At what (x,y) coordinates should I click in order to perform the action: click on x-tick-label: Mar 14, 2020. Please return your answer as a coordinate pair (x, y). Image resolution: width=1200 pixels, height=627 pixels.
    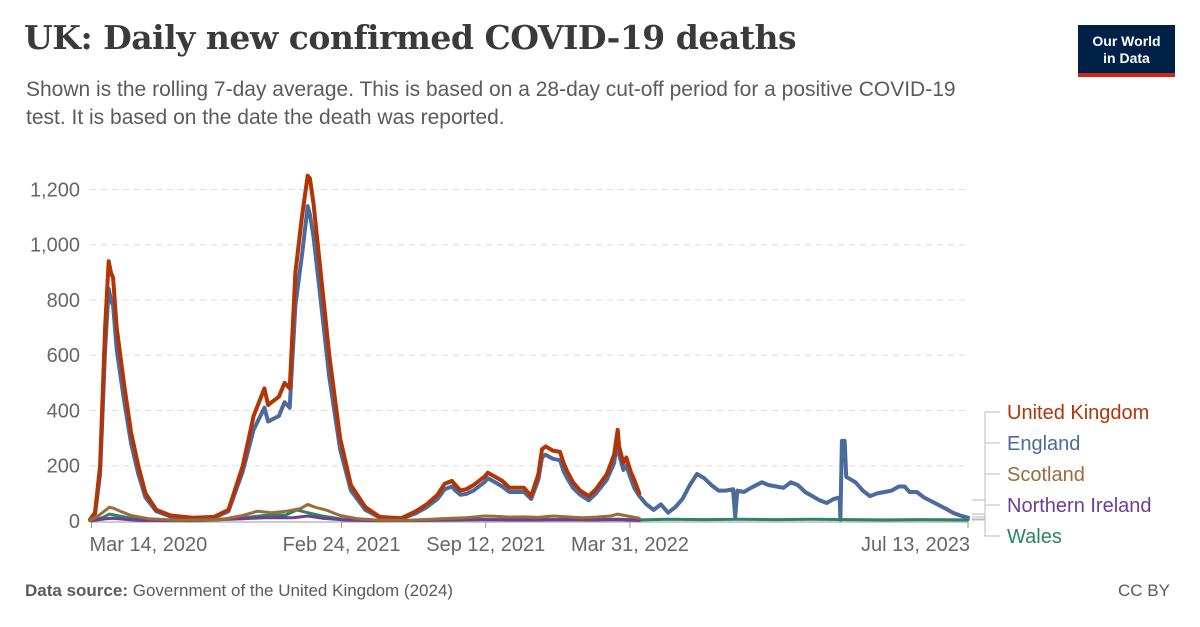
    Looking at the image, I should click on (148, 545).